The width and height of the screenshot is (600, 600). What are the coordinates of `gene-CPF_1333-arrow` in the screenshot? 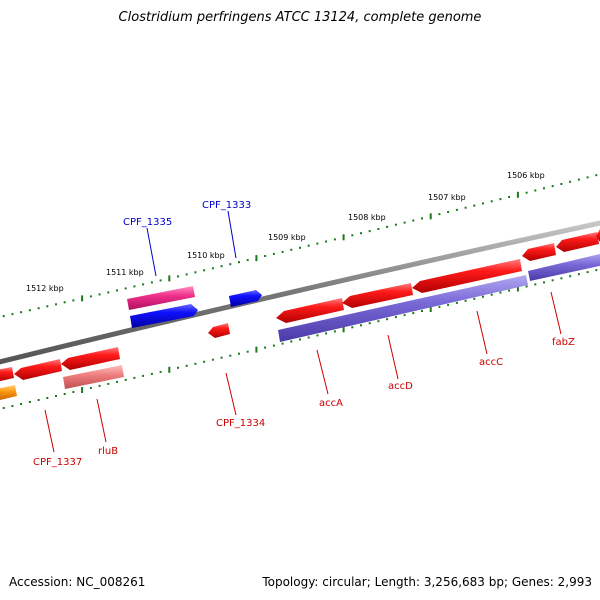 It's located at (245, 298).